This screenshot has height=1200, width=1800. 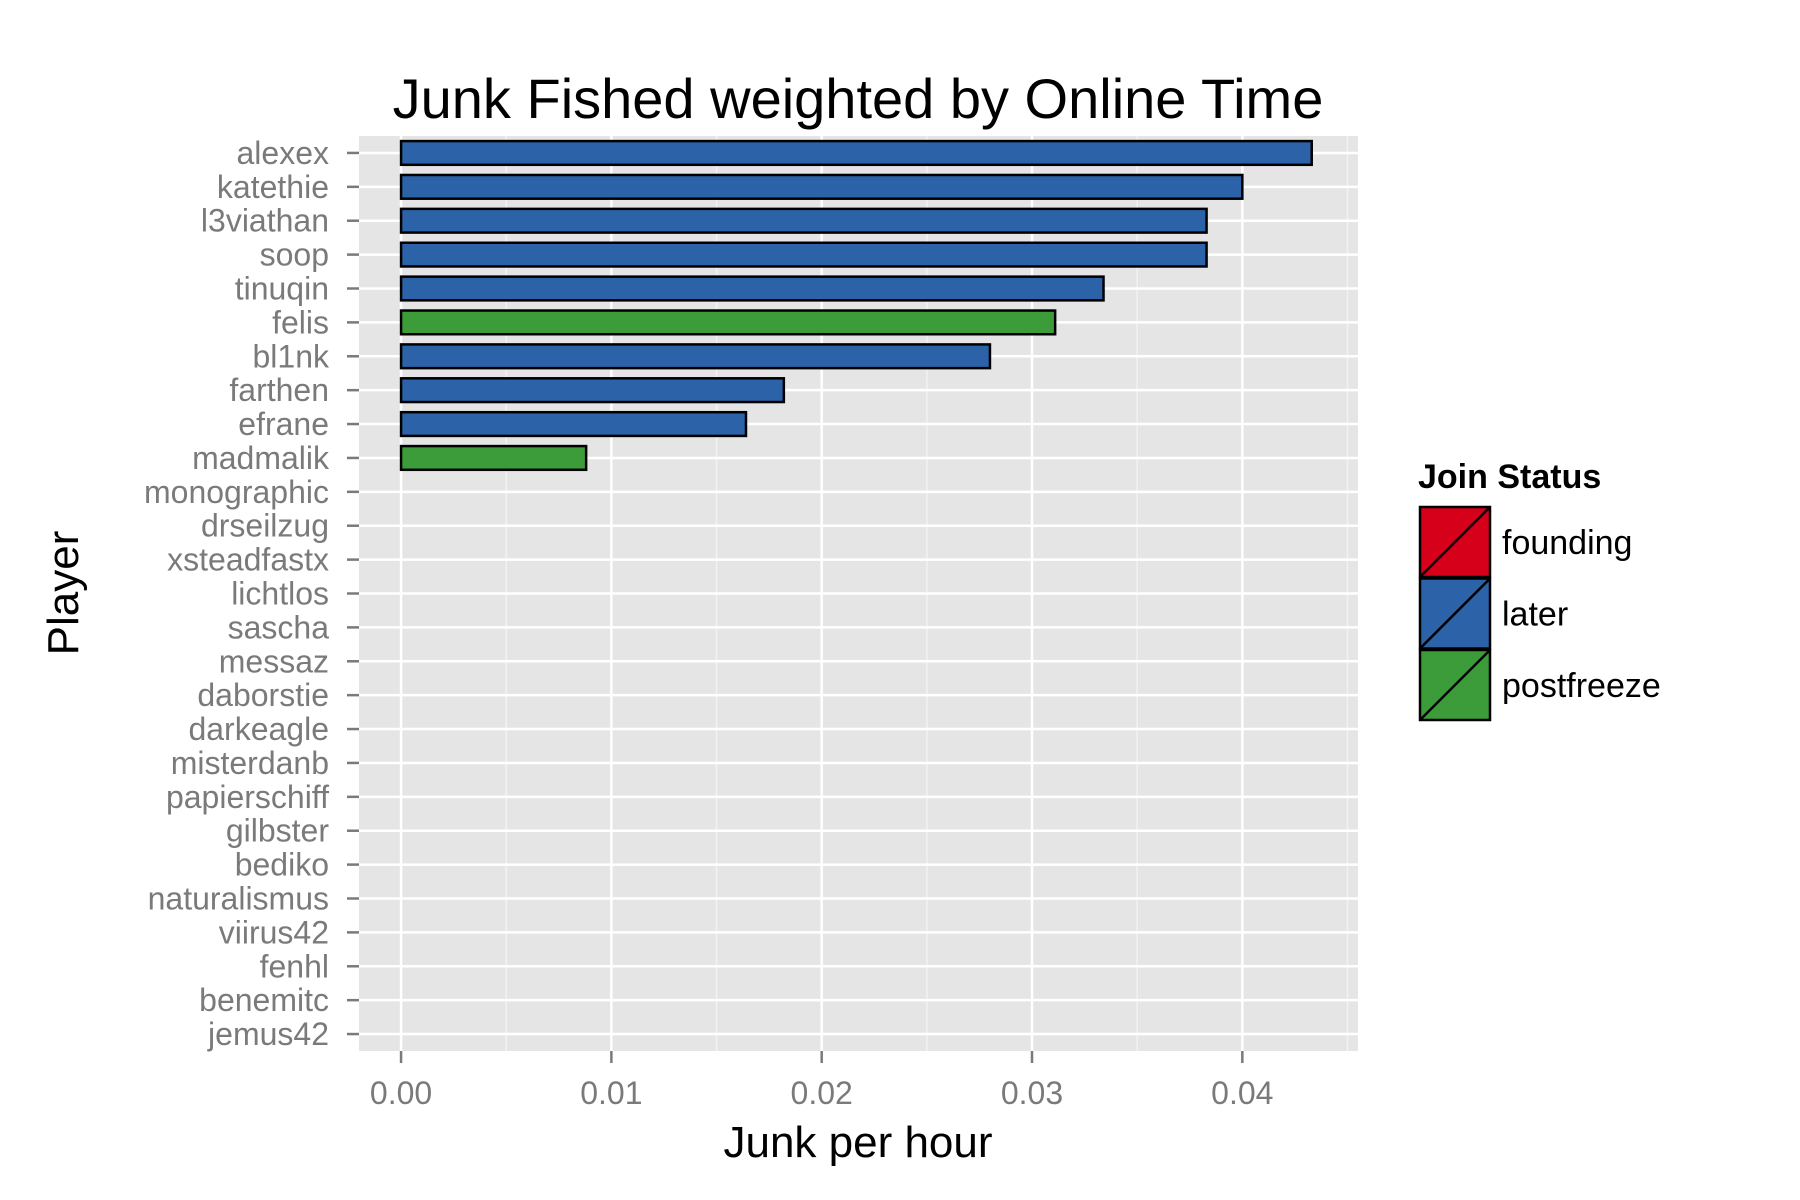 What do you see at coordinates (856, 305) in the screenshot?
I see `bars` at bounding box center [856, 305].